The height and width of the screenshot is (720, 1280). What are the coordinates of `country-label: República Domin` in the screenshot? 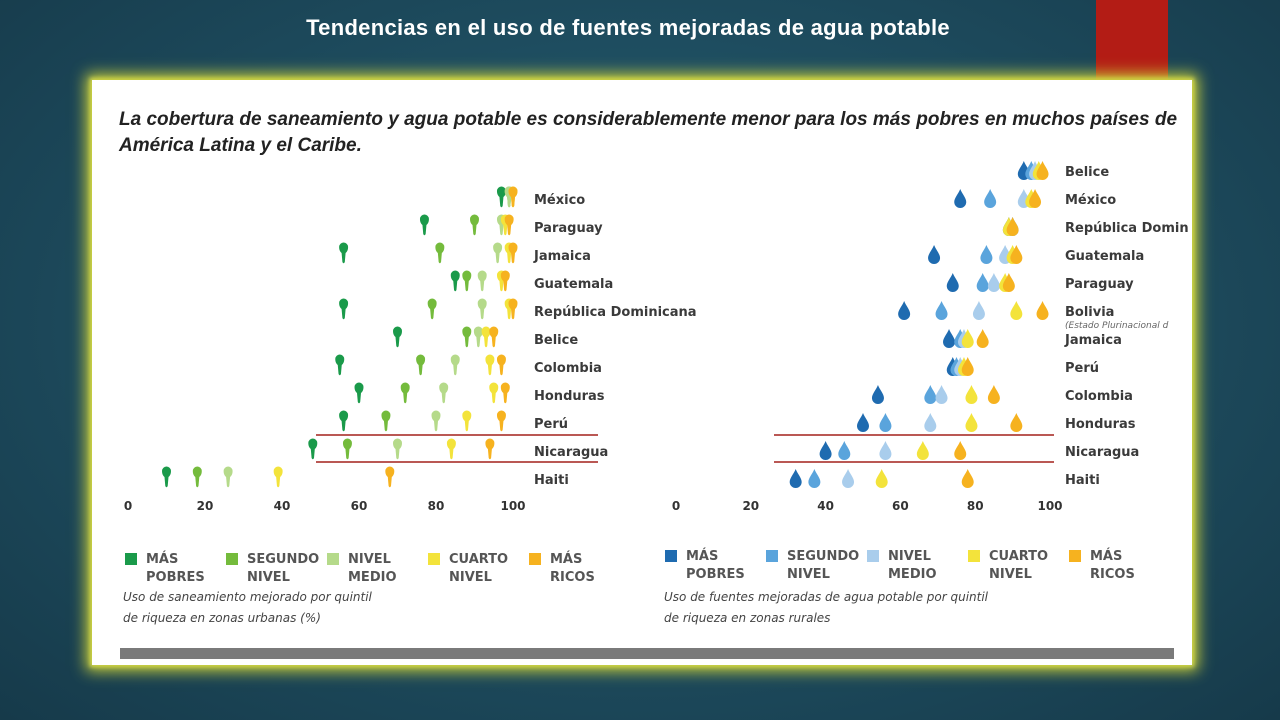 It's located at (1127, 228).